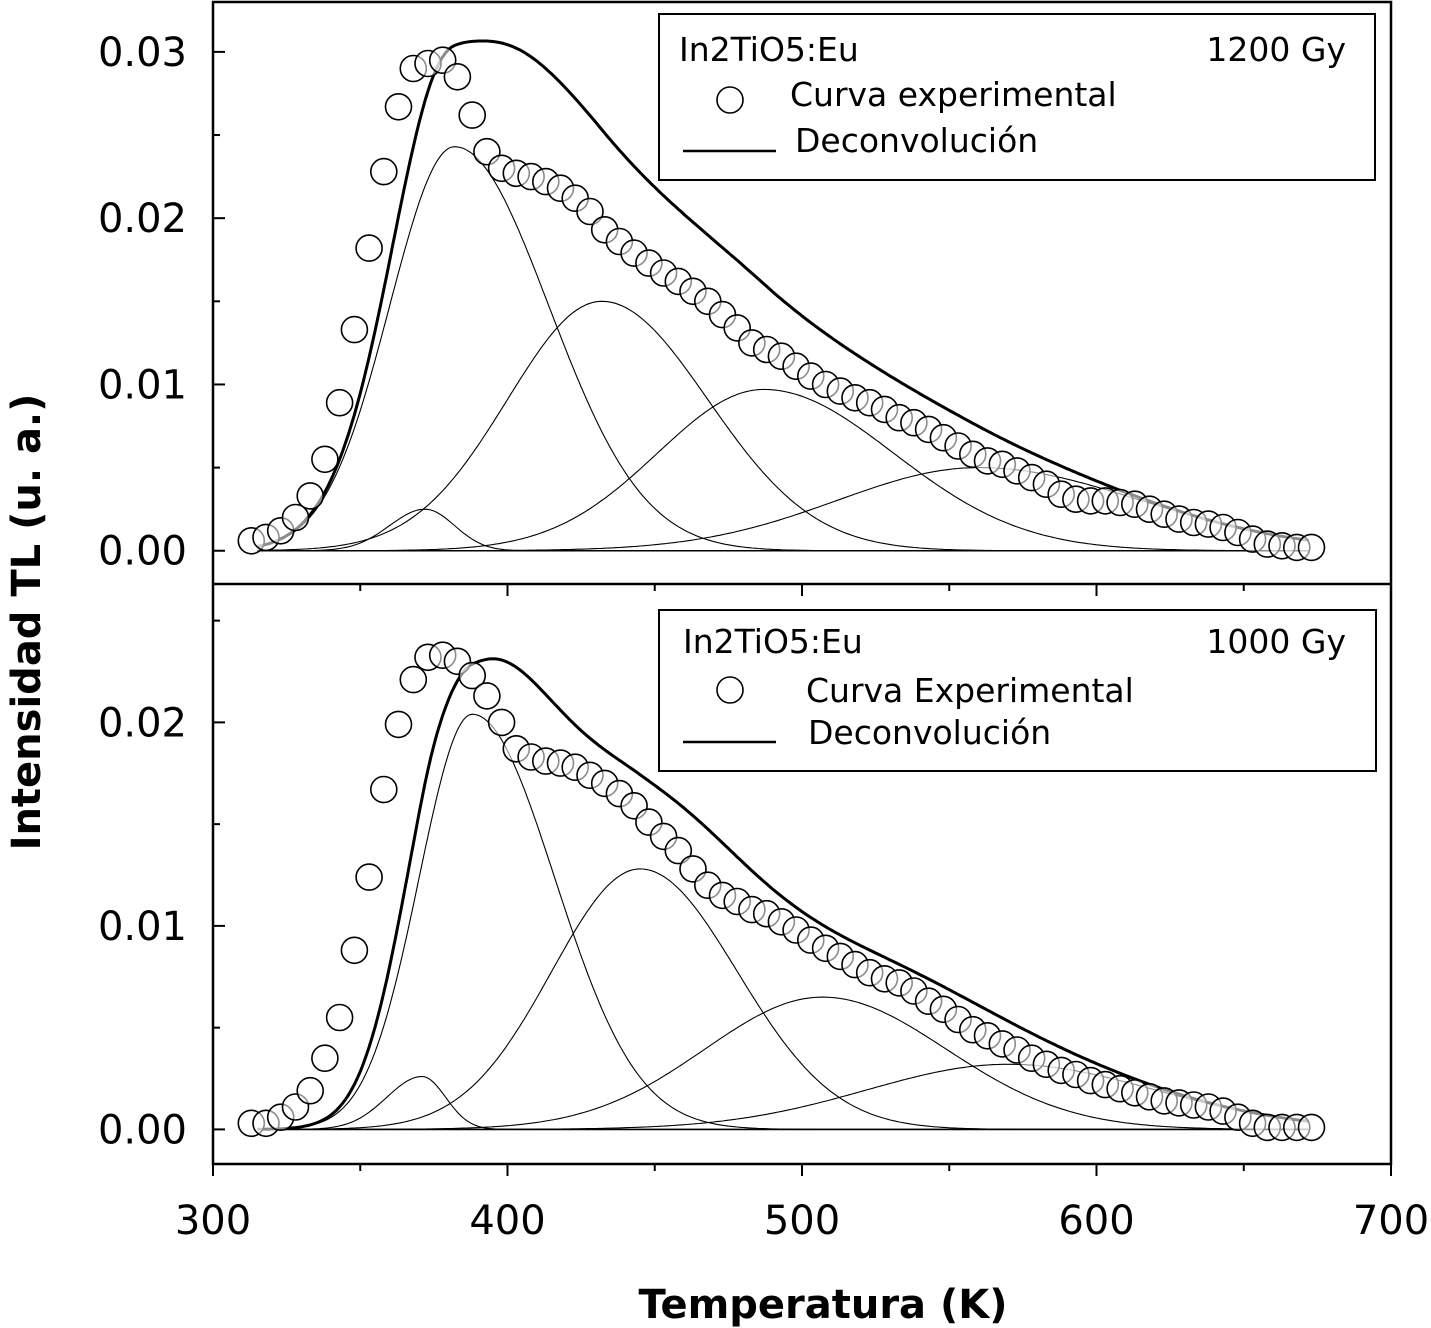 The image size is (1431, 1328). I want to click on y-axis-ticks-1000gy: 0.00 0.01 0.02, so click(161, 886).